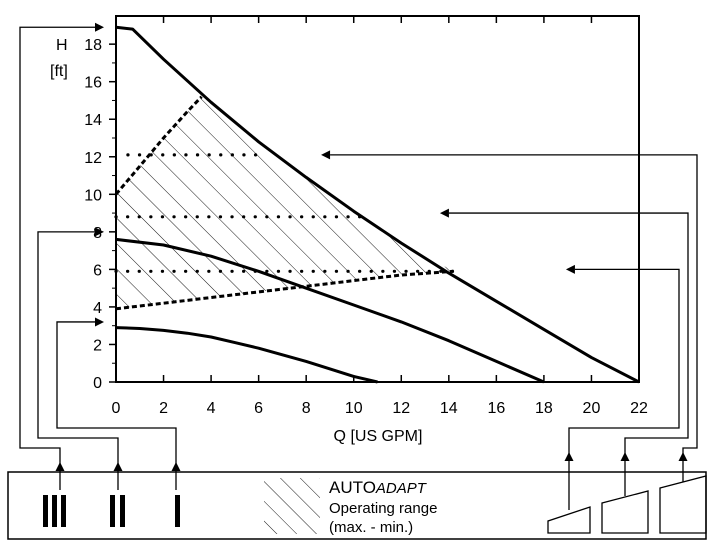  Describe the element at coordinates (93, 120) in the screenshot. I see `y-tick-label: 14` at that location.